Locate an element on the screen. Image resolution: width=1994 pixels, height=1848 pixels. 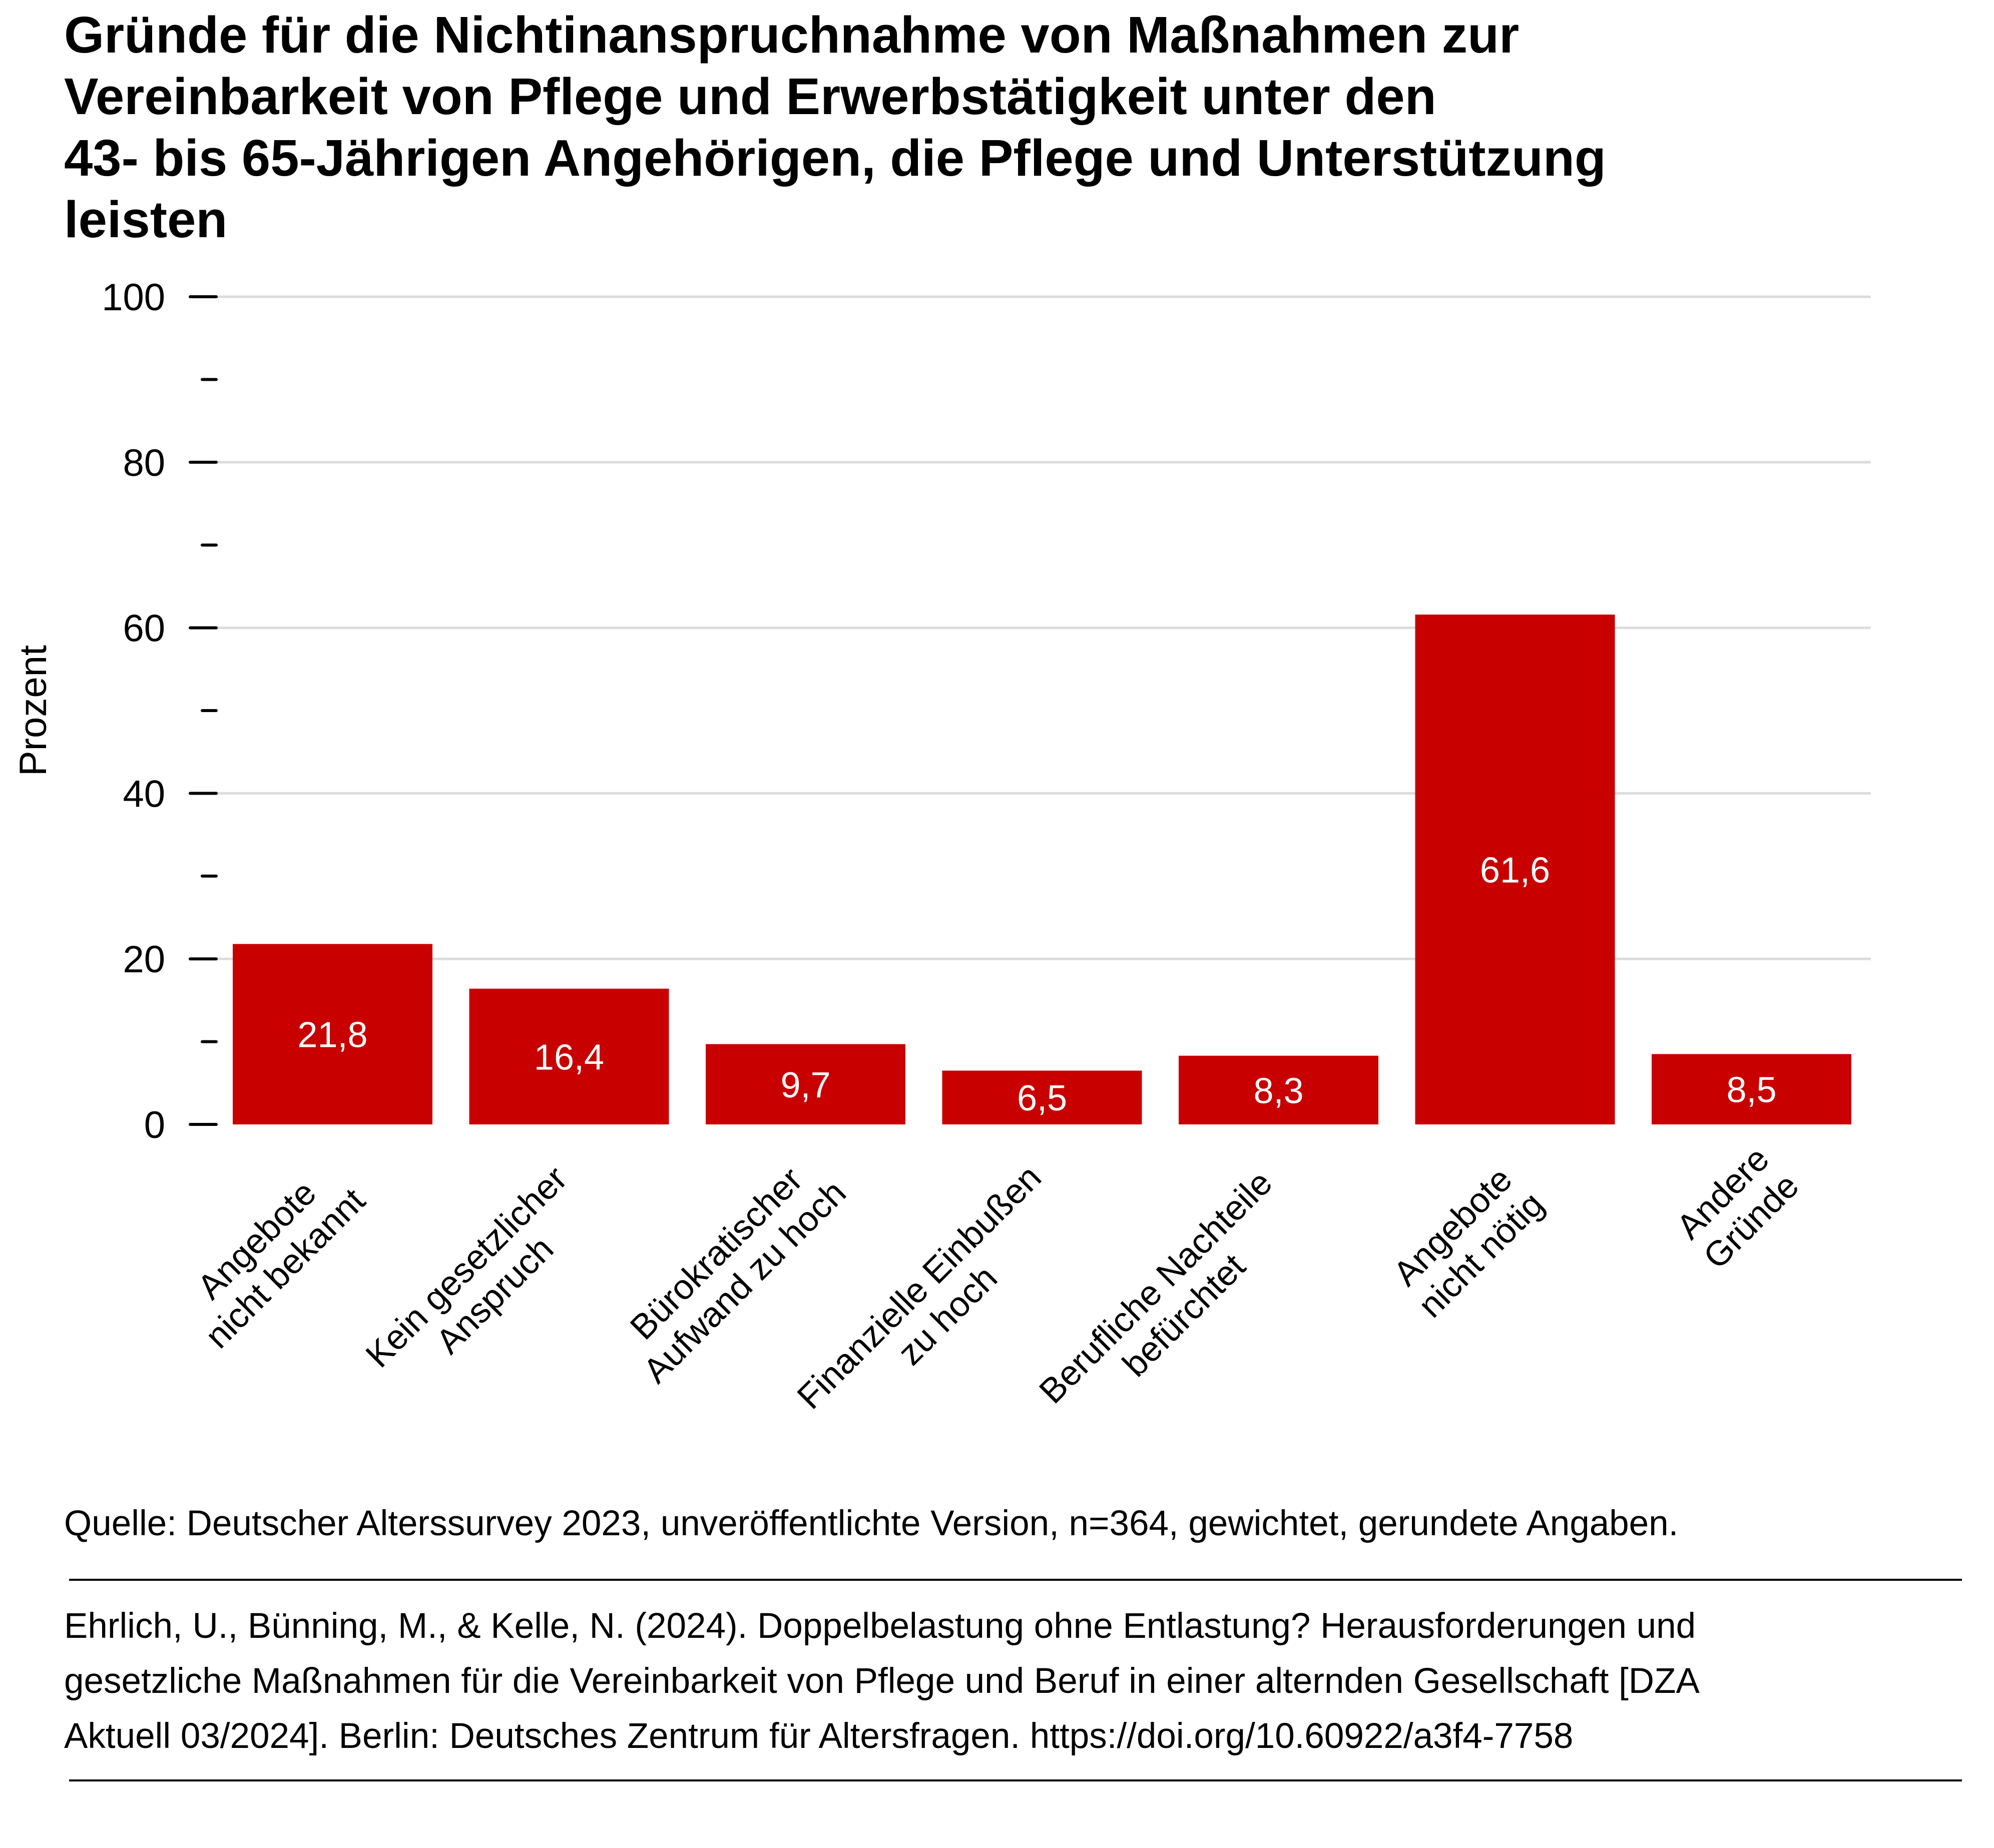
bar-value-label: 9,7 is located at coordinates (805, 1085).